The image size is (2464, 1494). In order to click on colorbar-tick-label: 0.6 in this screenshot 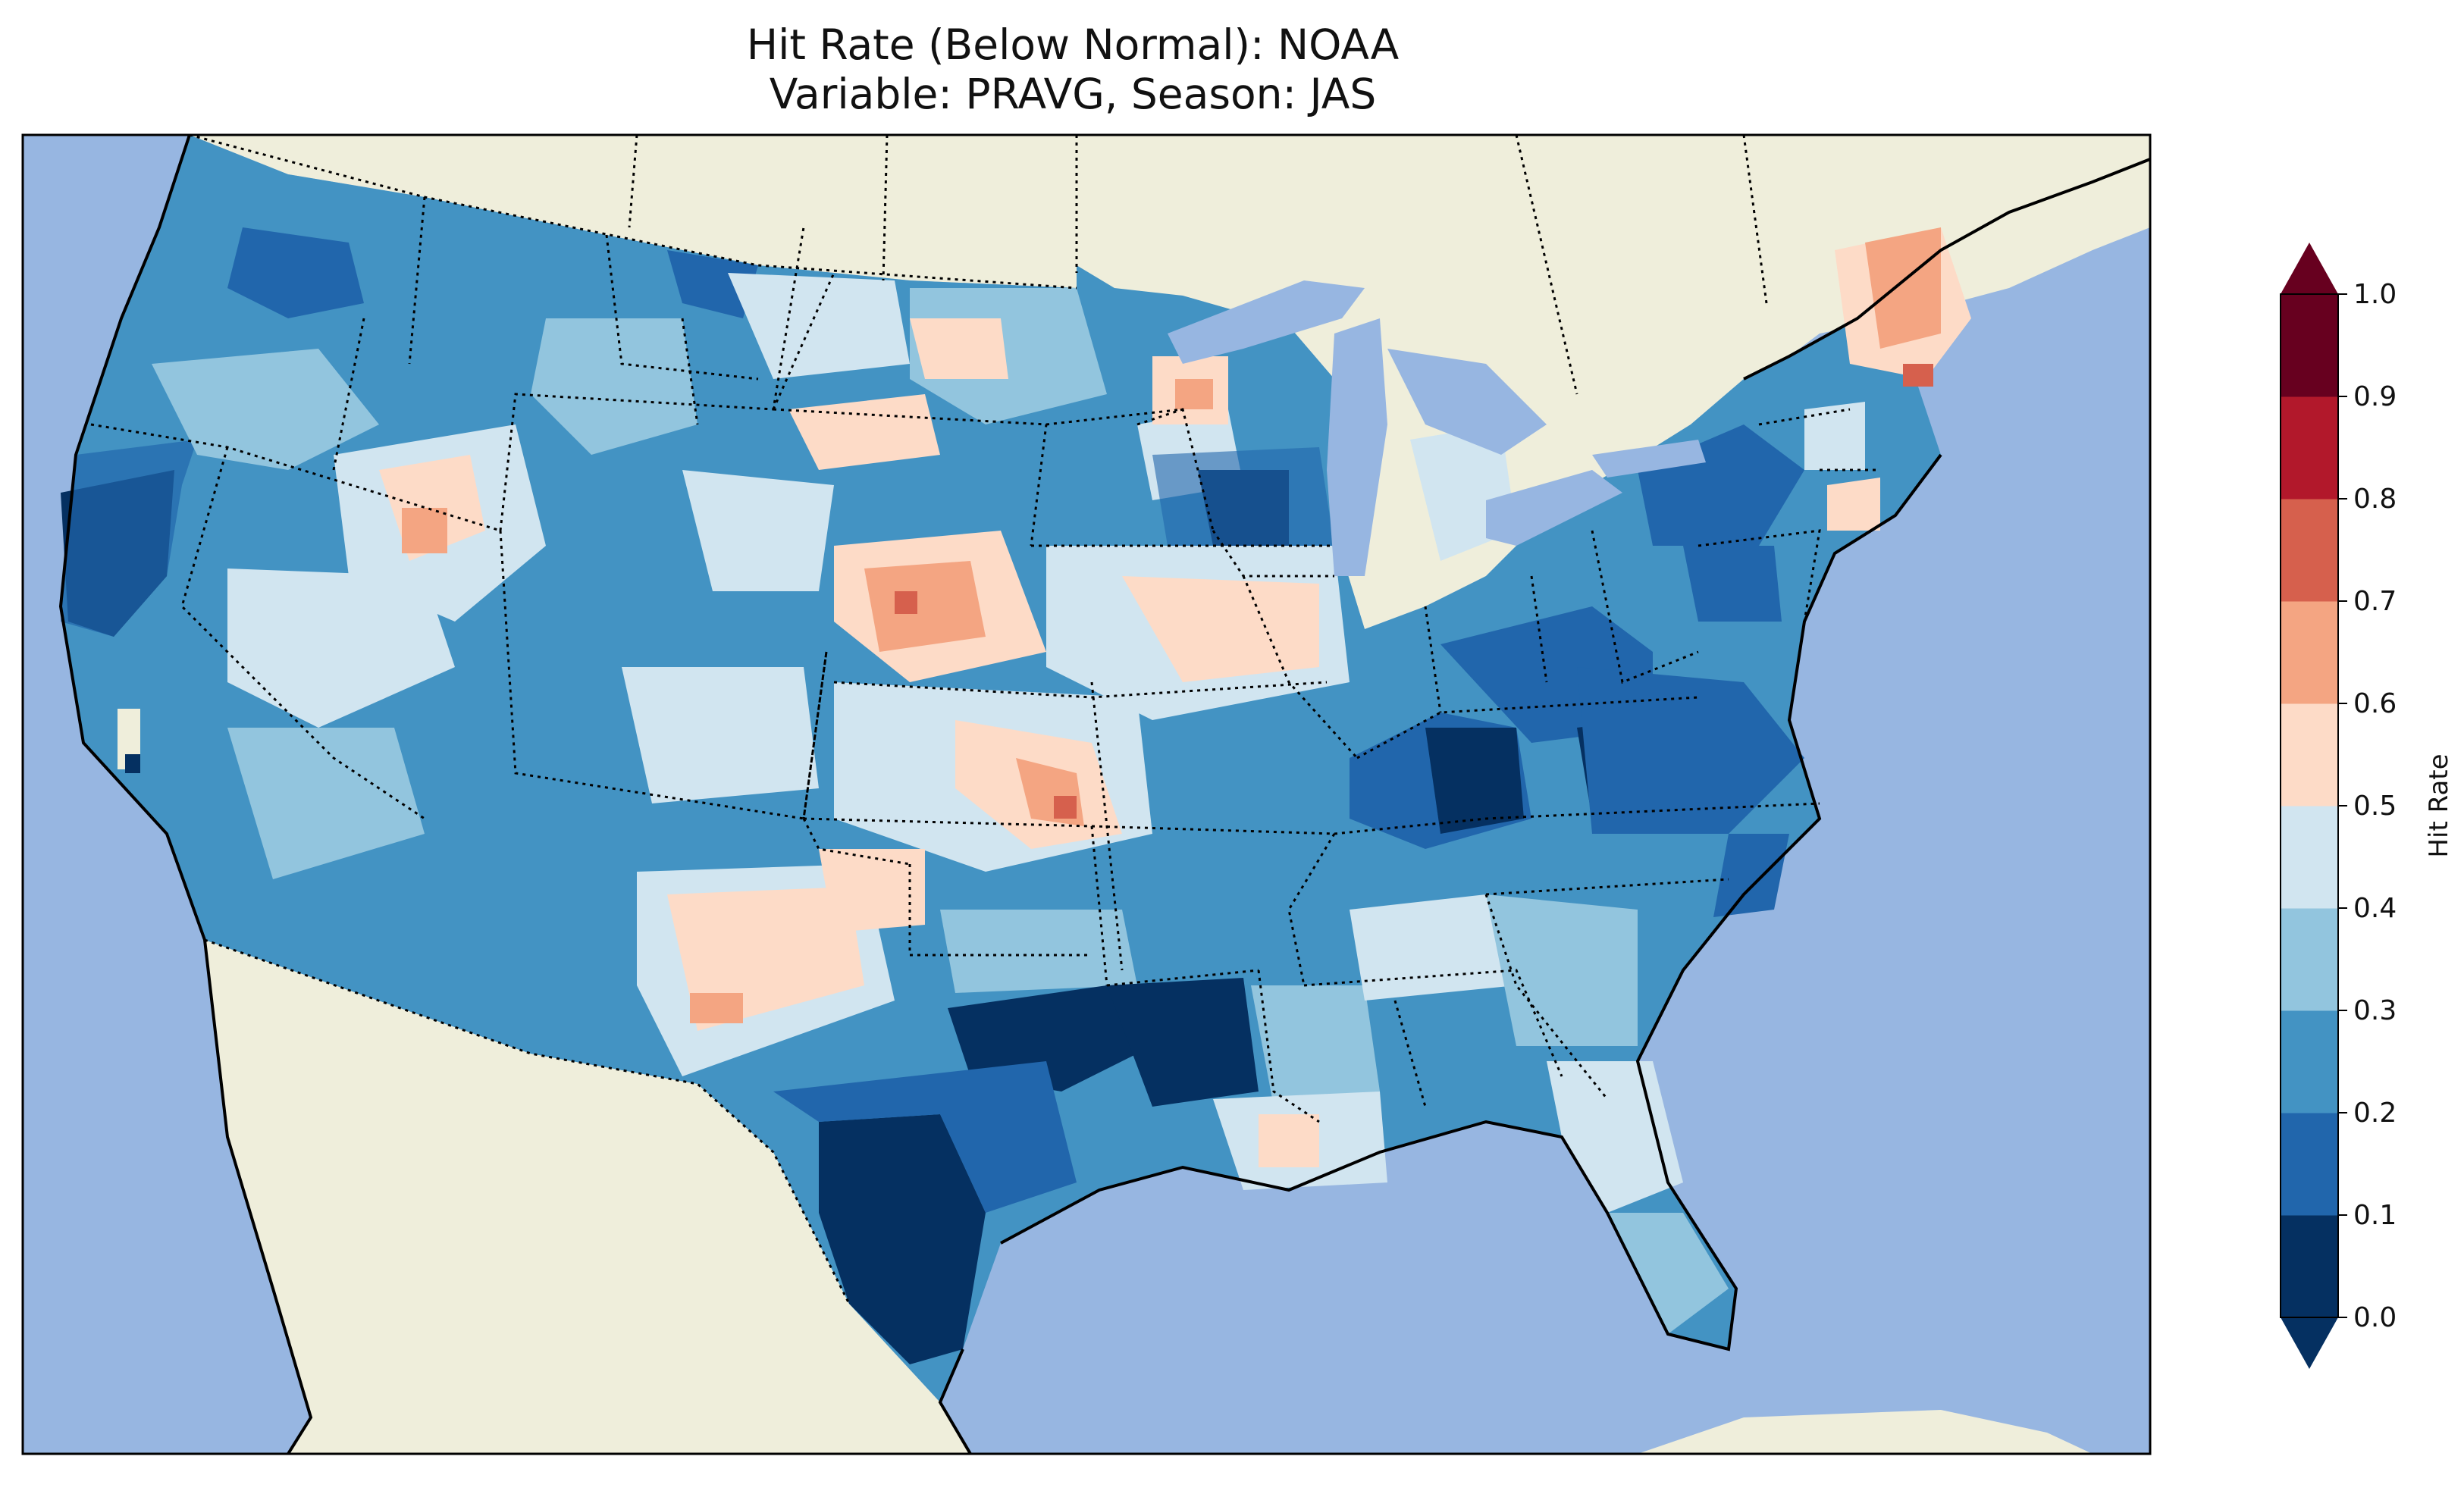, I will do `click(2375, 703)`.